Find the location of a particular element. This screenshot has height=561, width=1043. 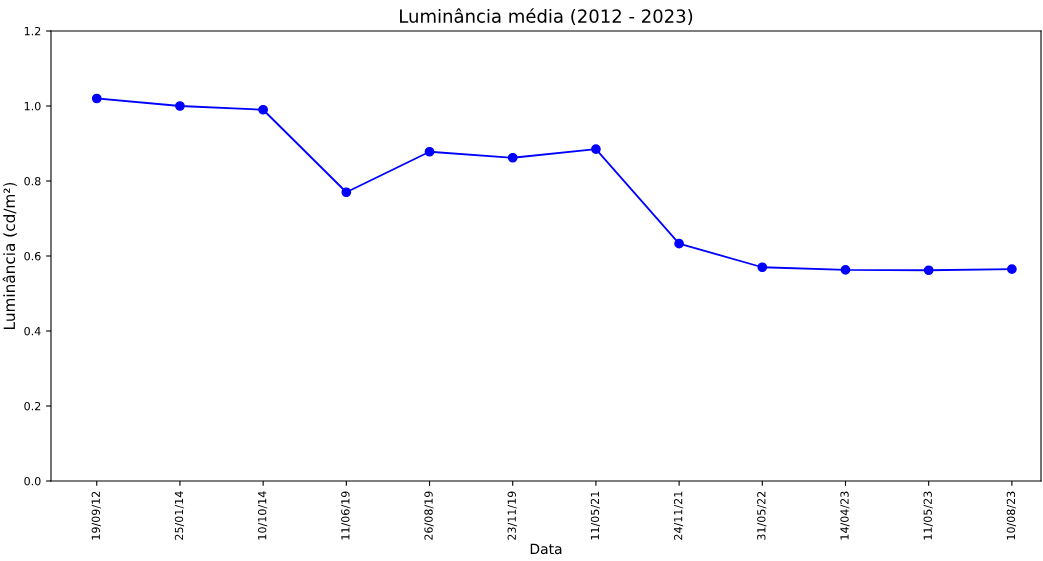

y-tick-label: 0.0 is located at coordinates (32, 481).